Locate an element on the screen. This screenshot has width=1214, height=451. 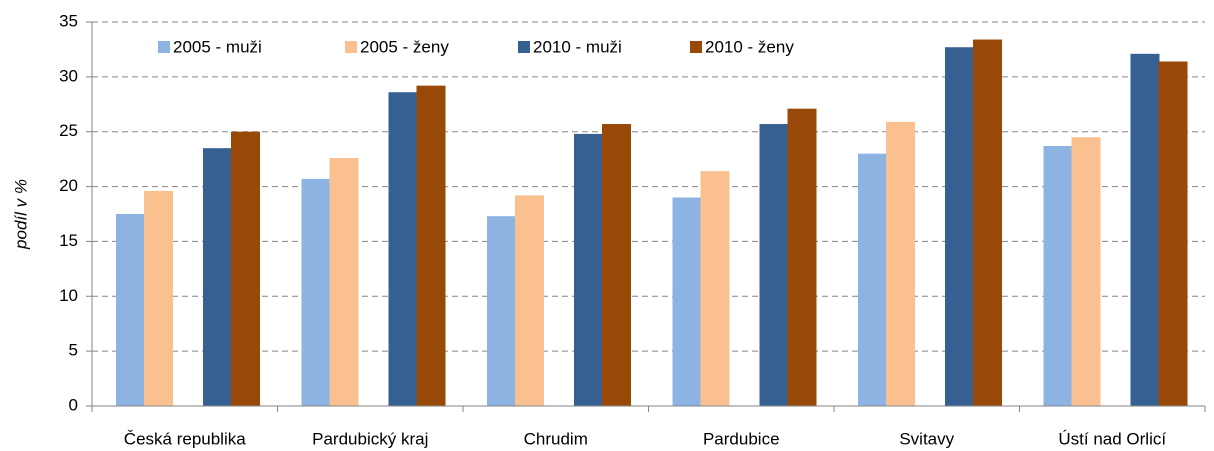
y-tick-label: 0 is located at coordinates (73, 404).